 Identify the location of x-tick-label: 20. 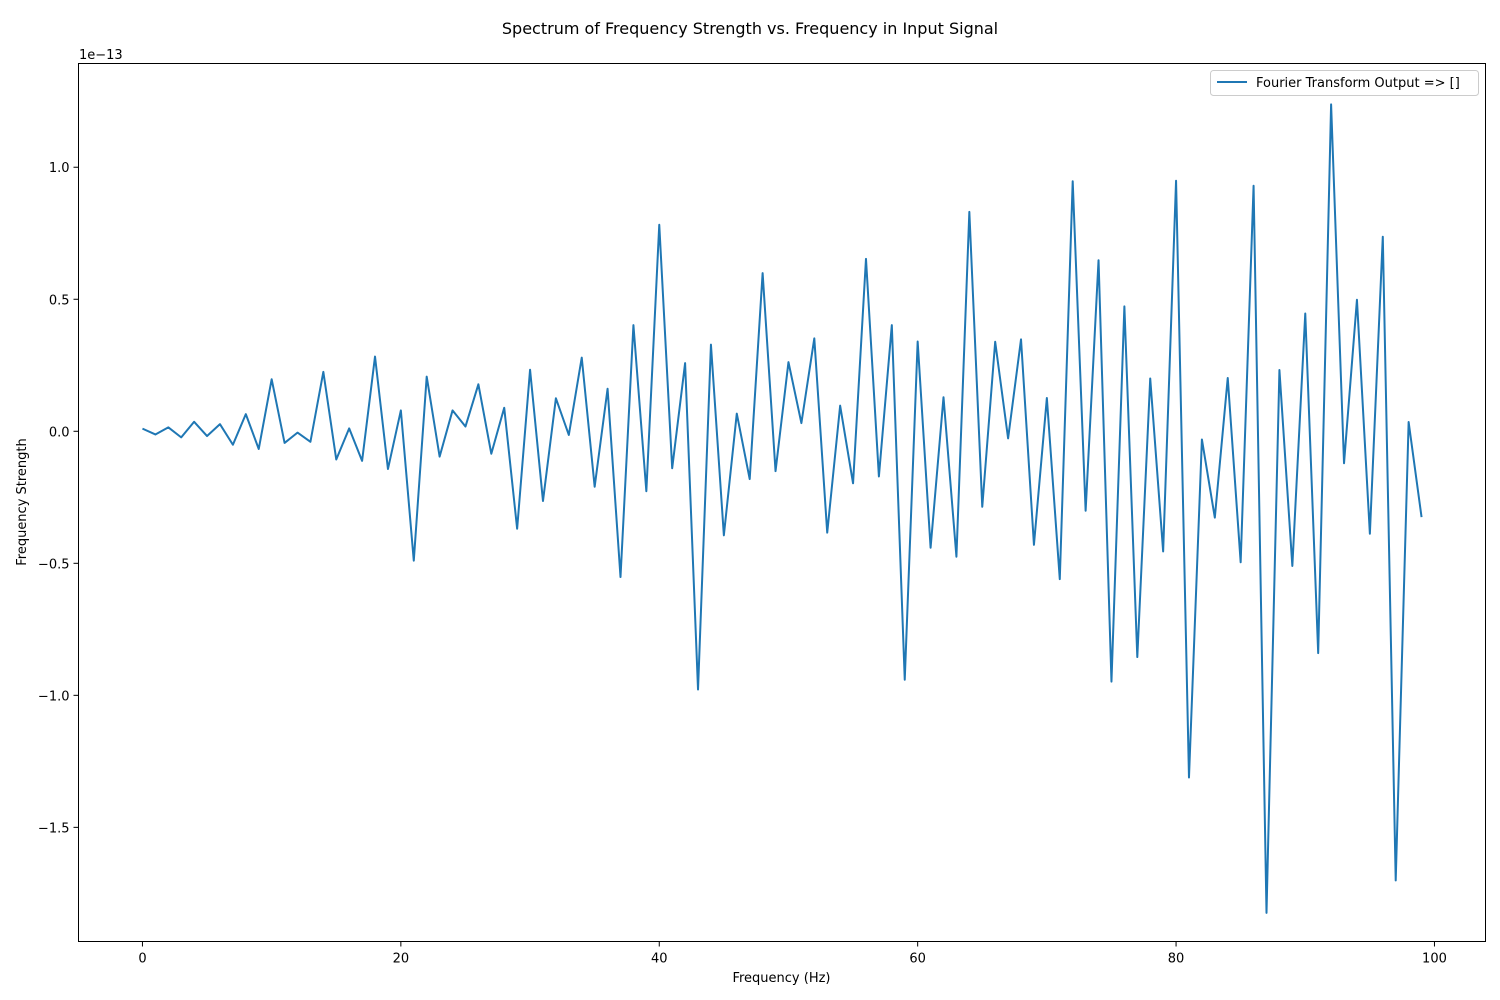
(401, 959).